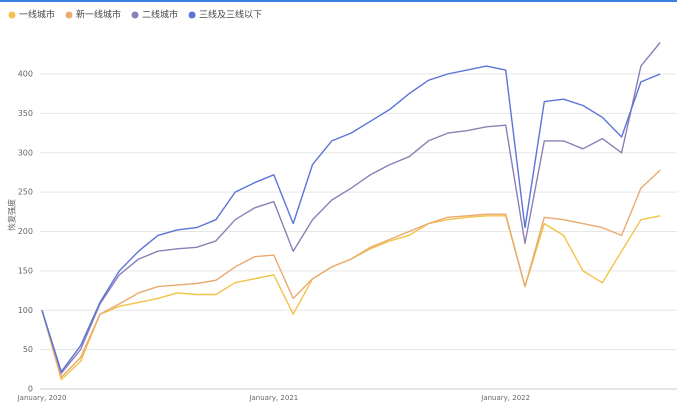 This screenshot has height=403, width=677. Describe the element at coordinates (25, 113) in the screenshot. I see `y-tick-label: 350` at that location.